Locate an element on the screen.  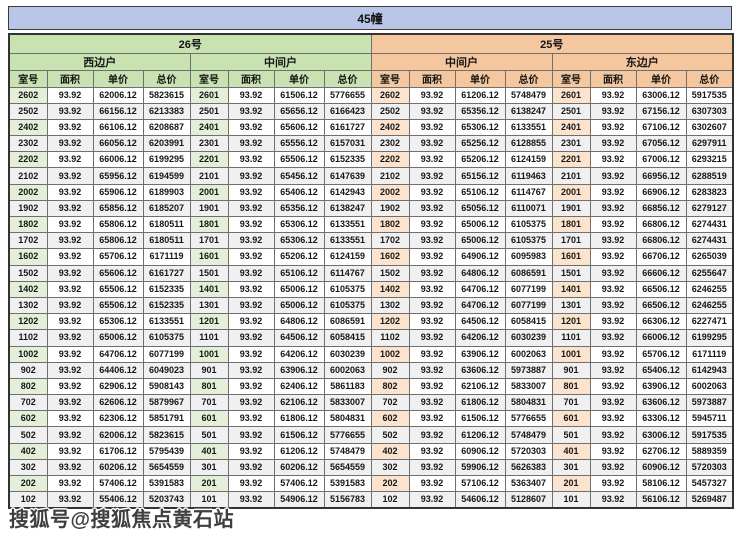
total-price-cell: 5833007 is located at coordinates (347, 403).